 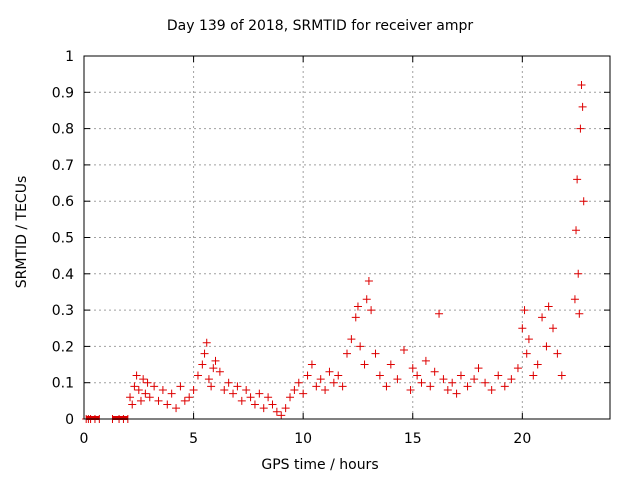 I want to click on y-tick-label: 0.3, so click(x=63, y=311).